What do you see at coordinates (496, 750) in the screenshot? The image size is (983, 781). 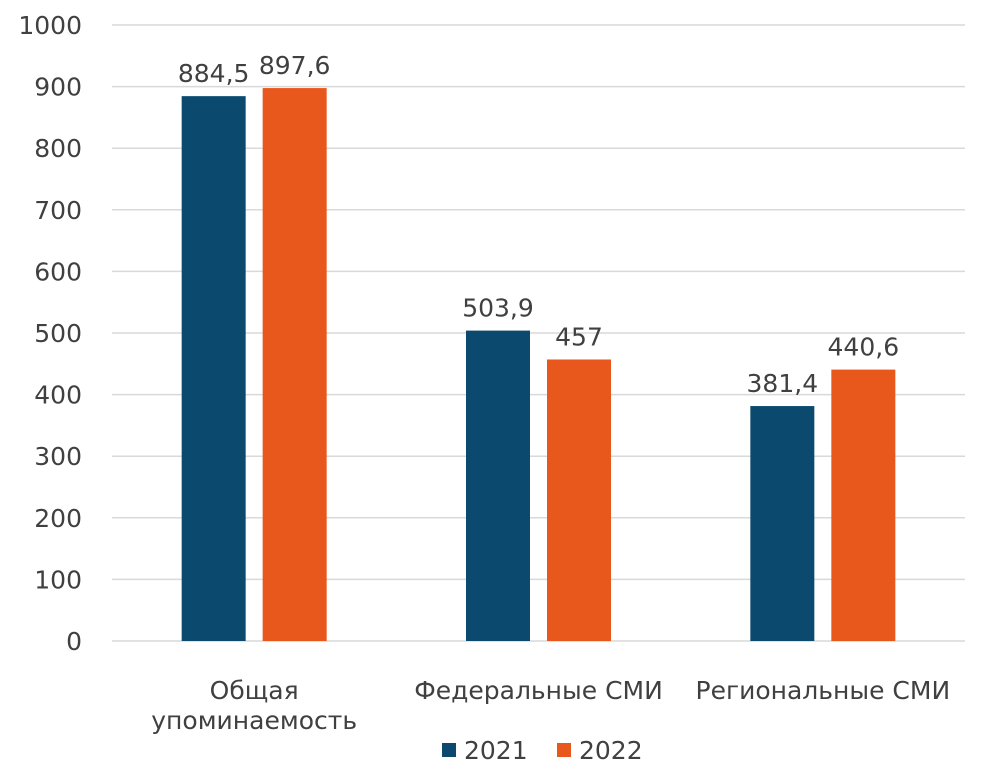 I see `legend-label: 2021` at bounding box center [496, 750].